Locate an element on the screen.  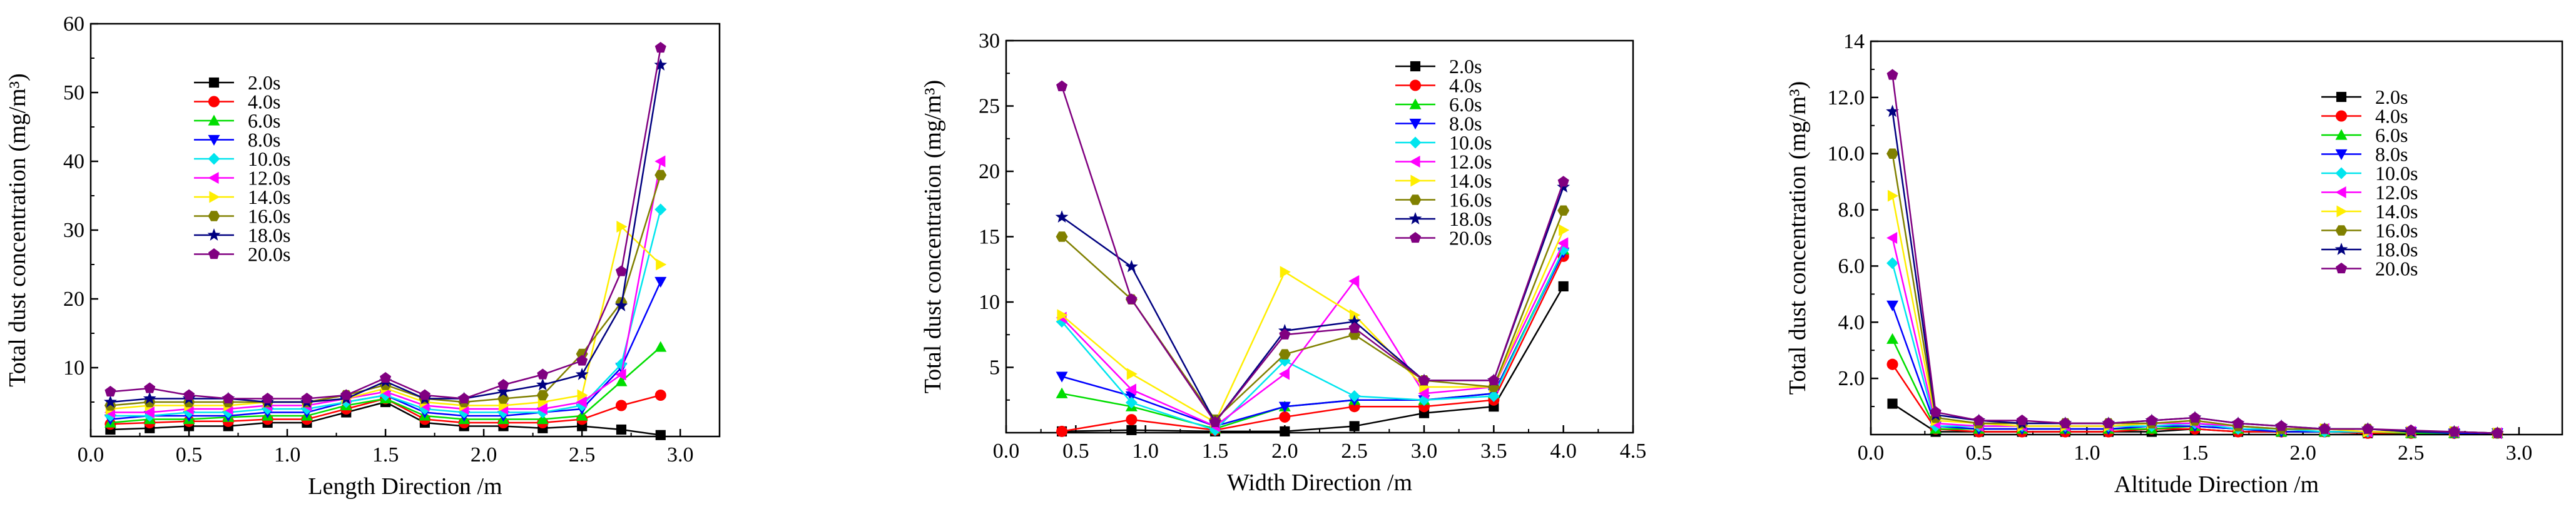
x-tick-label: 4.0 is located at coordinates (1563, 451).